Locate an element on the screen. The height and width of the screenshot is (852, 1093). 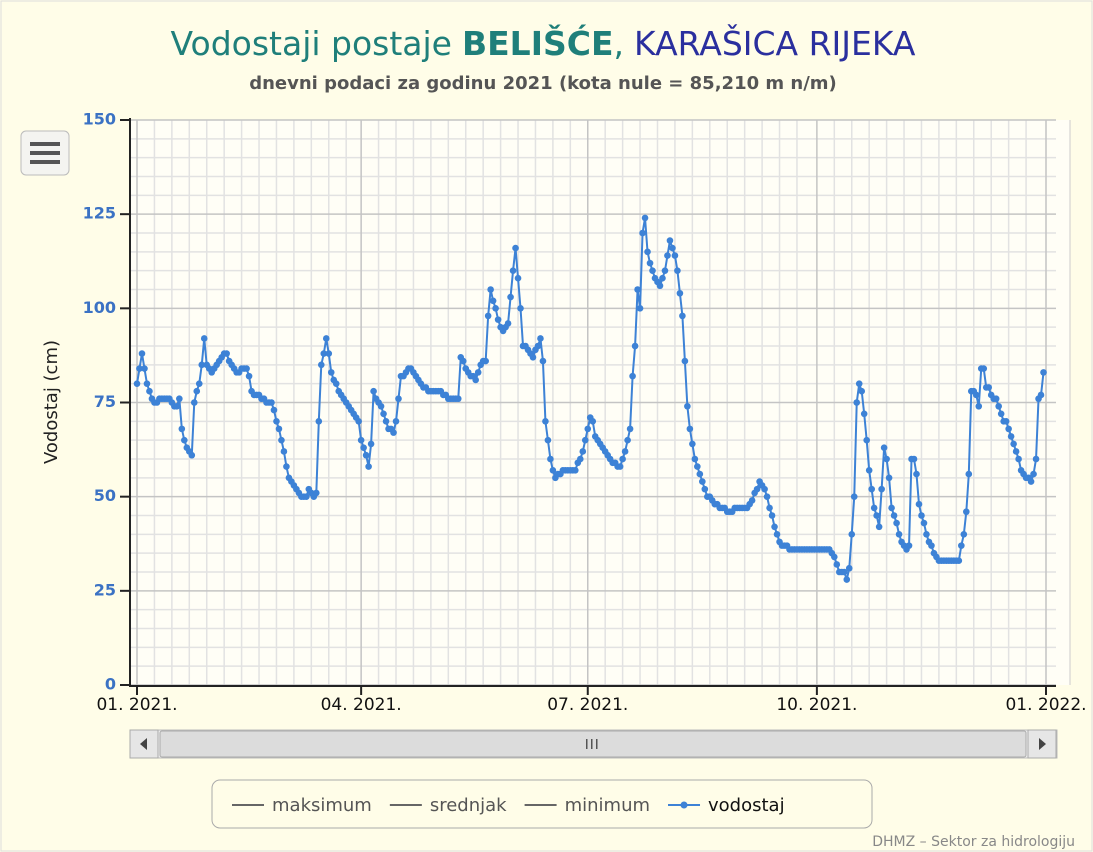
legend-item: vodostaj is located at coordinates (726, 805).